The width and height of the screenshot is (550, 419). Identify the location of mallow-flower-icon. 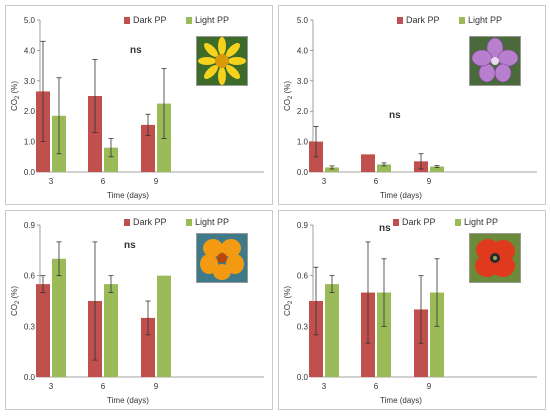
(495, 61).